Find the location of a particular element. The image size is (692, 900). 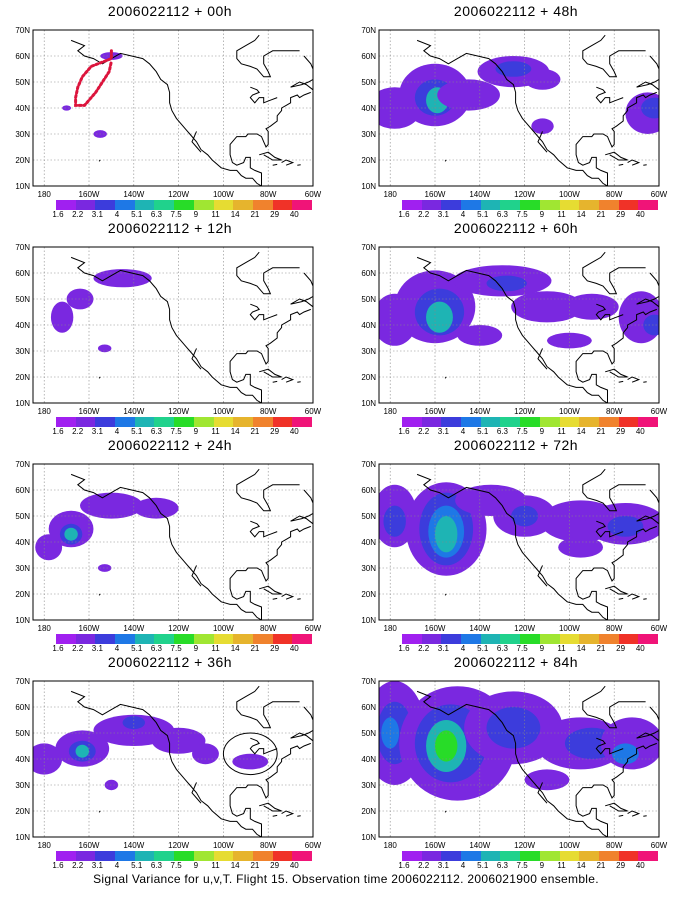

colorbar-label: 7.5 is located at coordinates (522, 214).